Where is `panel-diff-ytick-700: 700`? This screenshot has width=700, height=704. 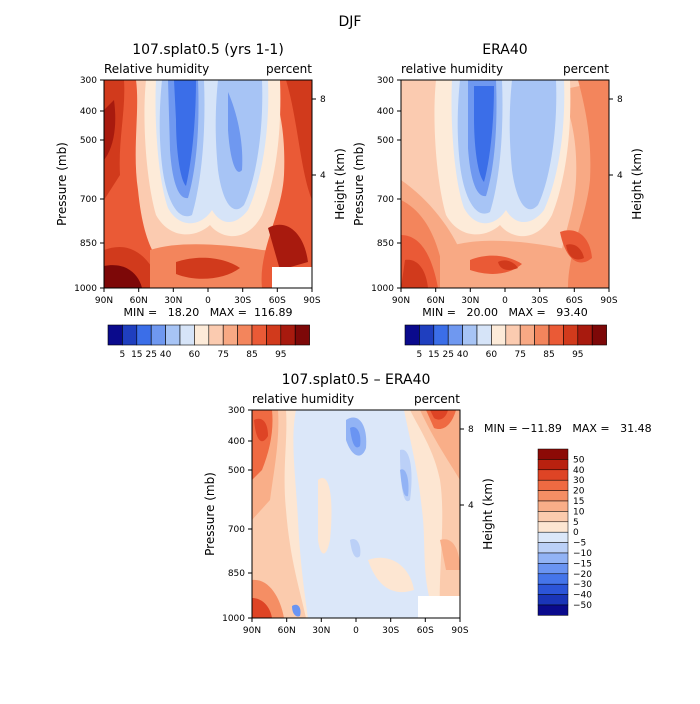 panel-diff-ytick-700: 700 is located at coordinates (236, 530).